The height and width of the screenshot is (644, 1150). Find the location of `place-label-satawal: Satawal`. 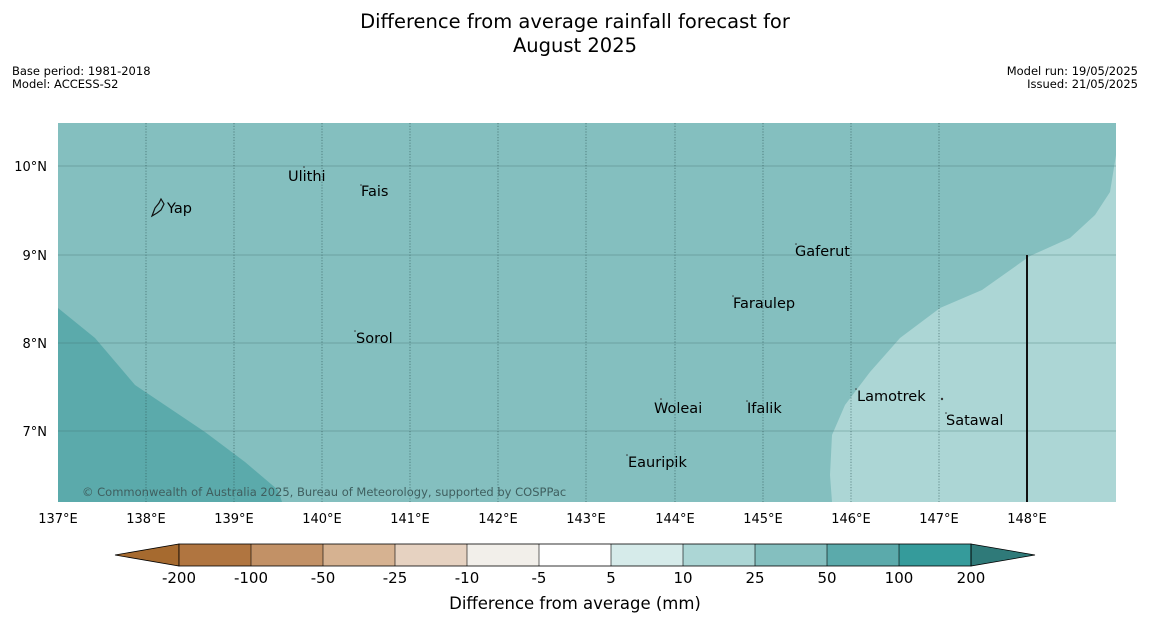

place-label-satawal: Satawal is located at coordinates (974, 421).